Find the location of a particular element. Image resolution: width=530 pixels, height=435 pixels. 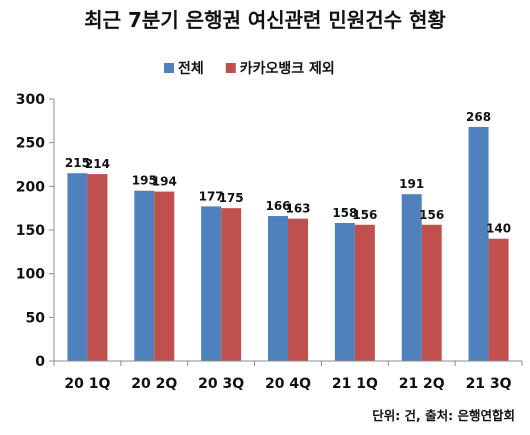

x-tick-label: 20 1Q is located at coordinates (87, 384).